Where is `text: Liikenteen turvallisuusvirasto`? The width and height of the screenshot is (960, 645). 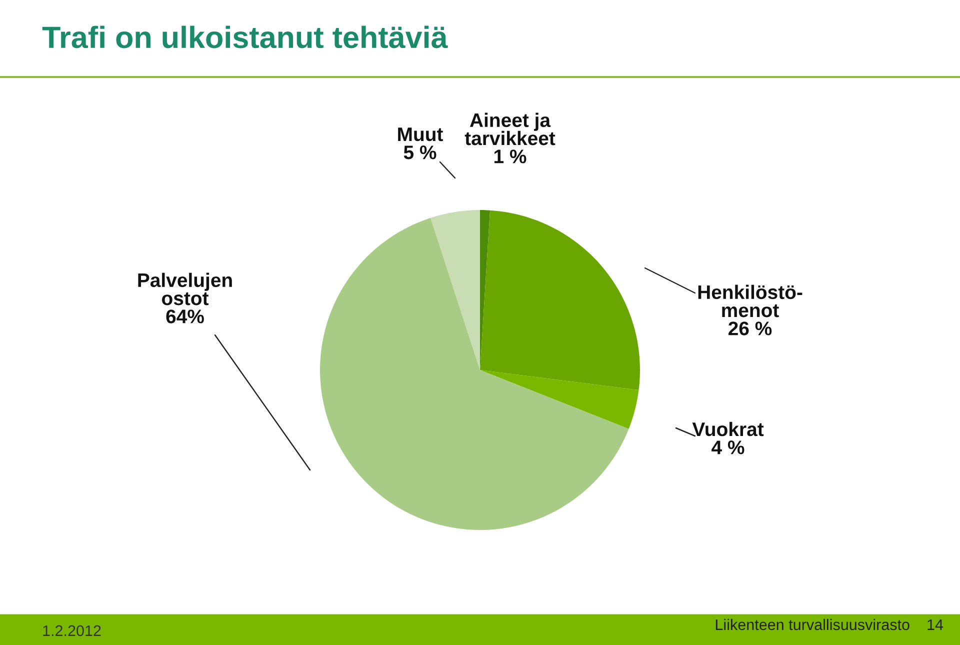
text: Liikenteen turvallisuusvirasto is located at coordinates (813, 624).